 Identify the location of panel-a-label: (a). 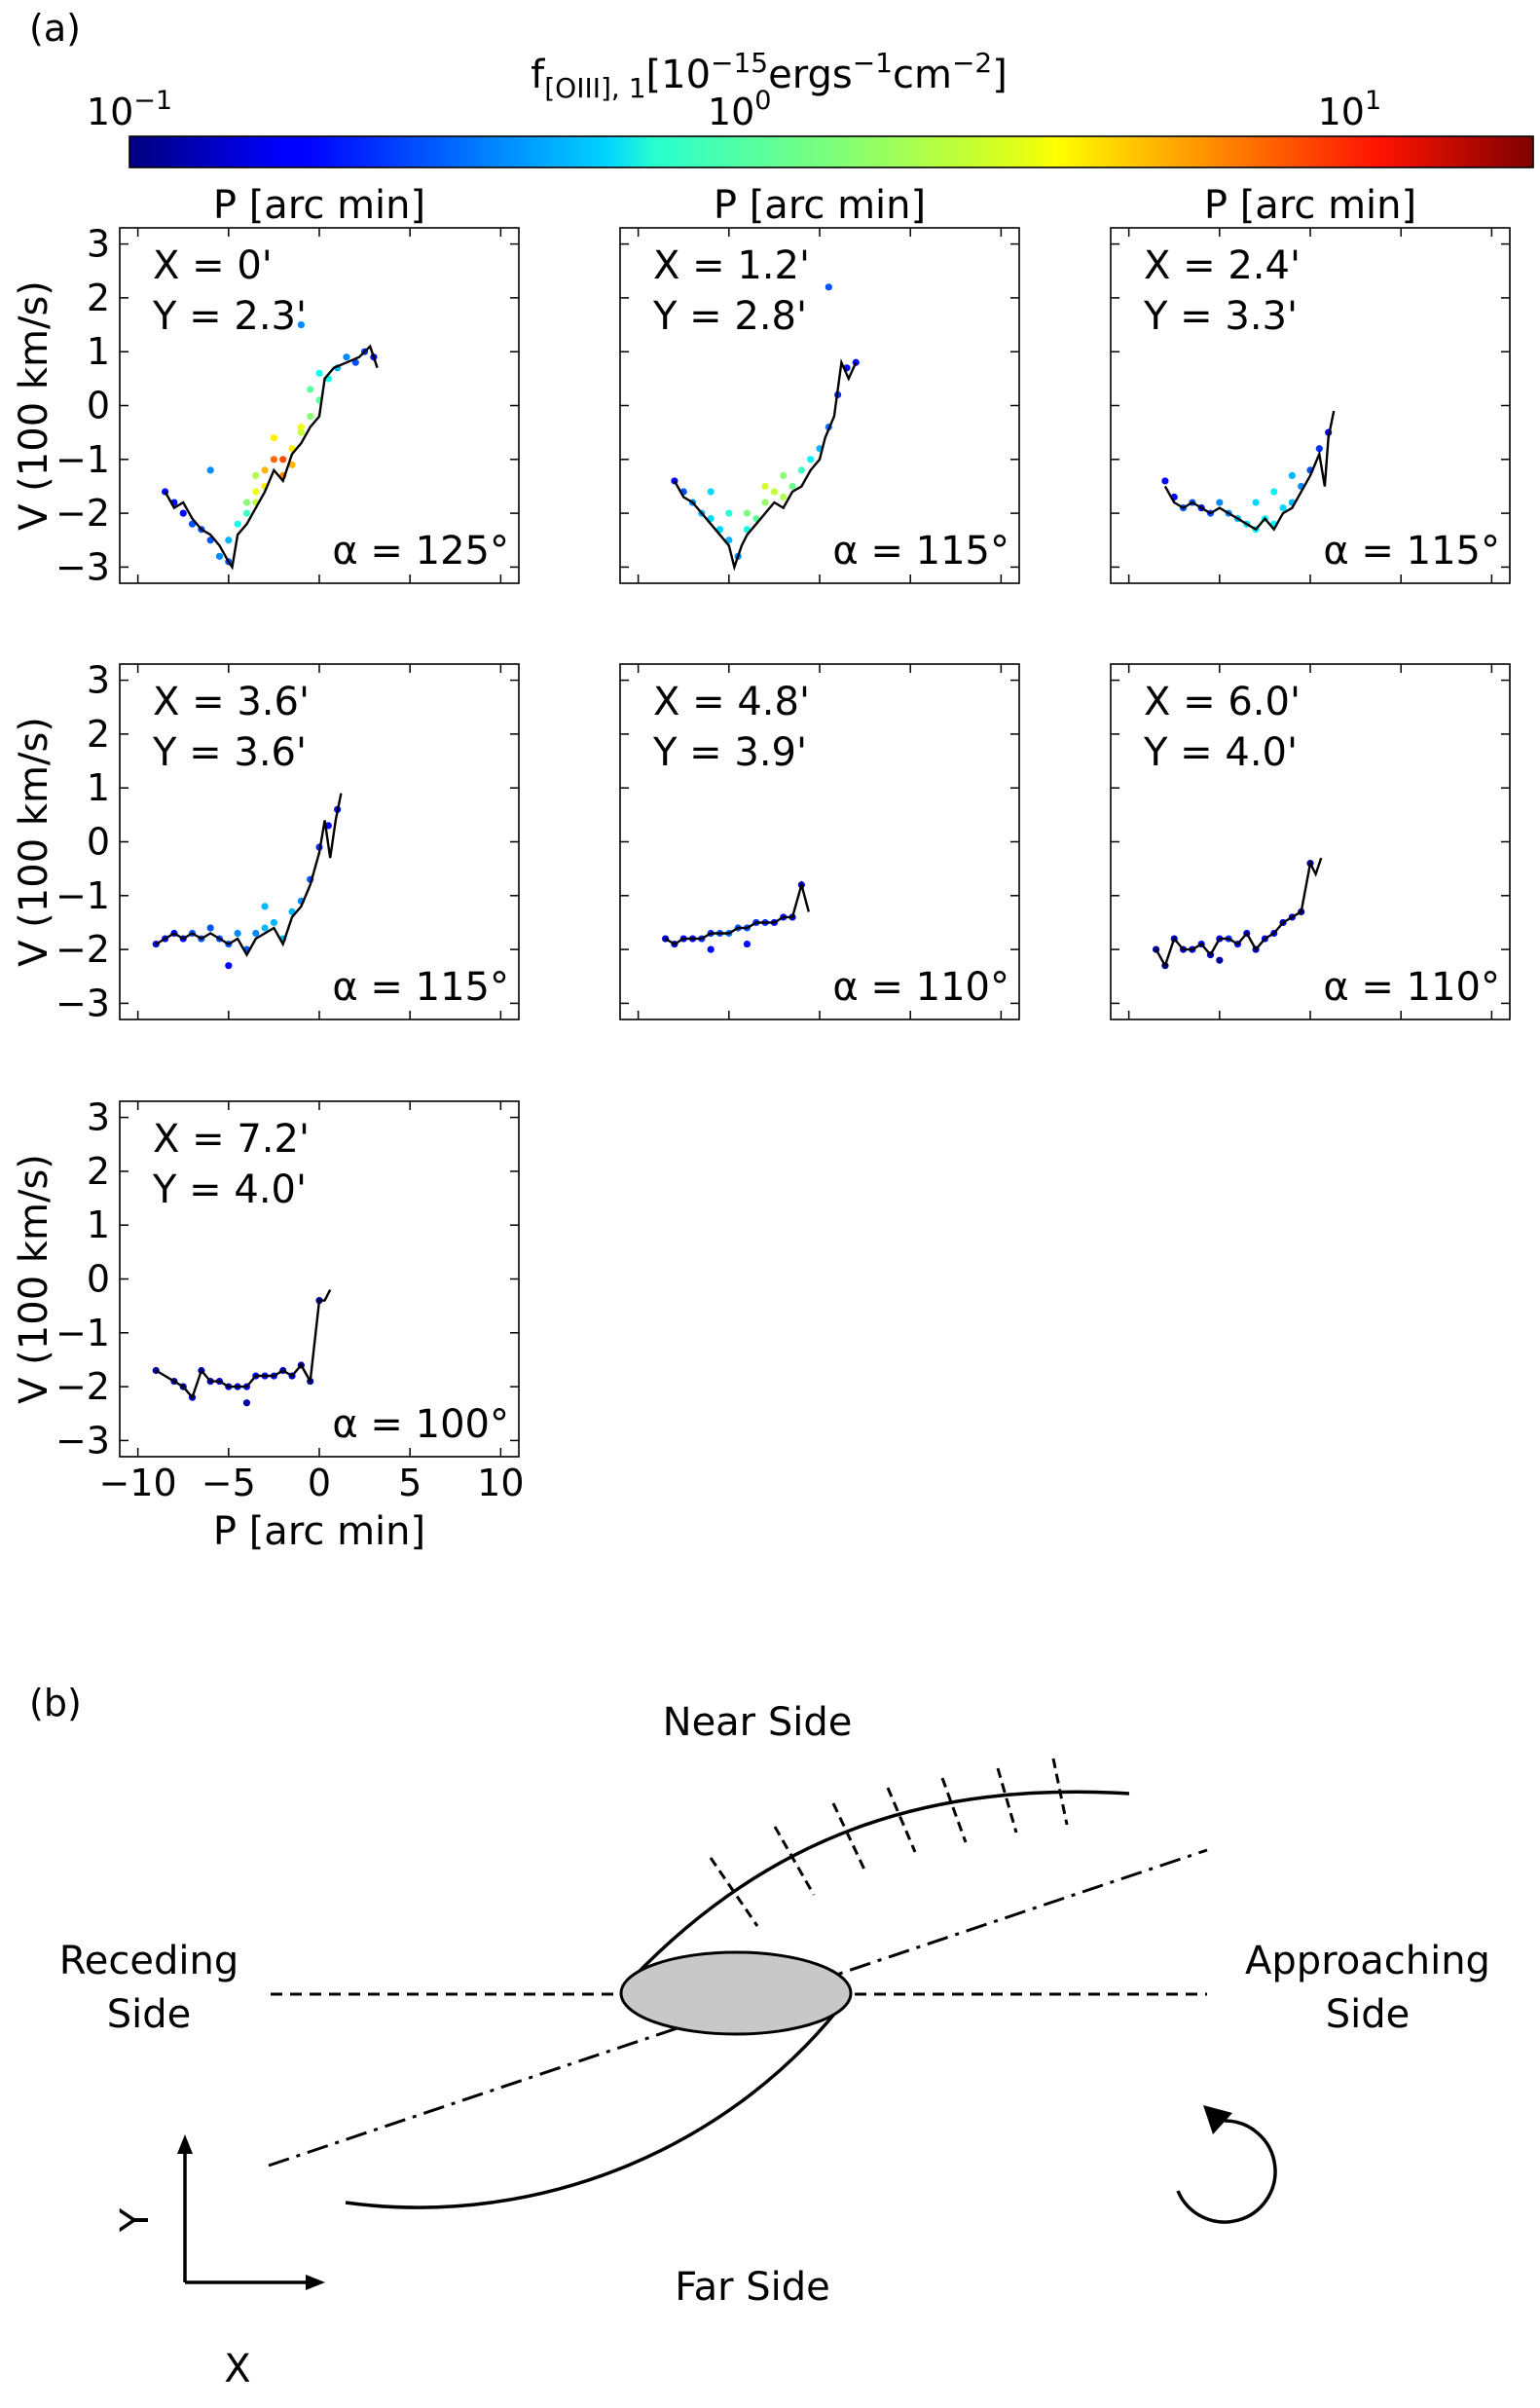
(55, 29).